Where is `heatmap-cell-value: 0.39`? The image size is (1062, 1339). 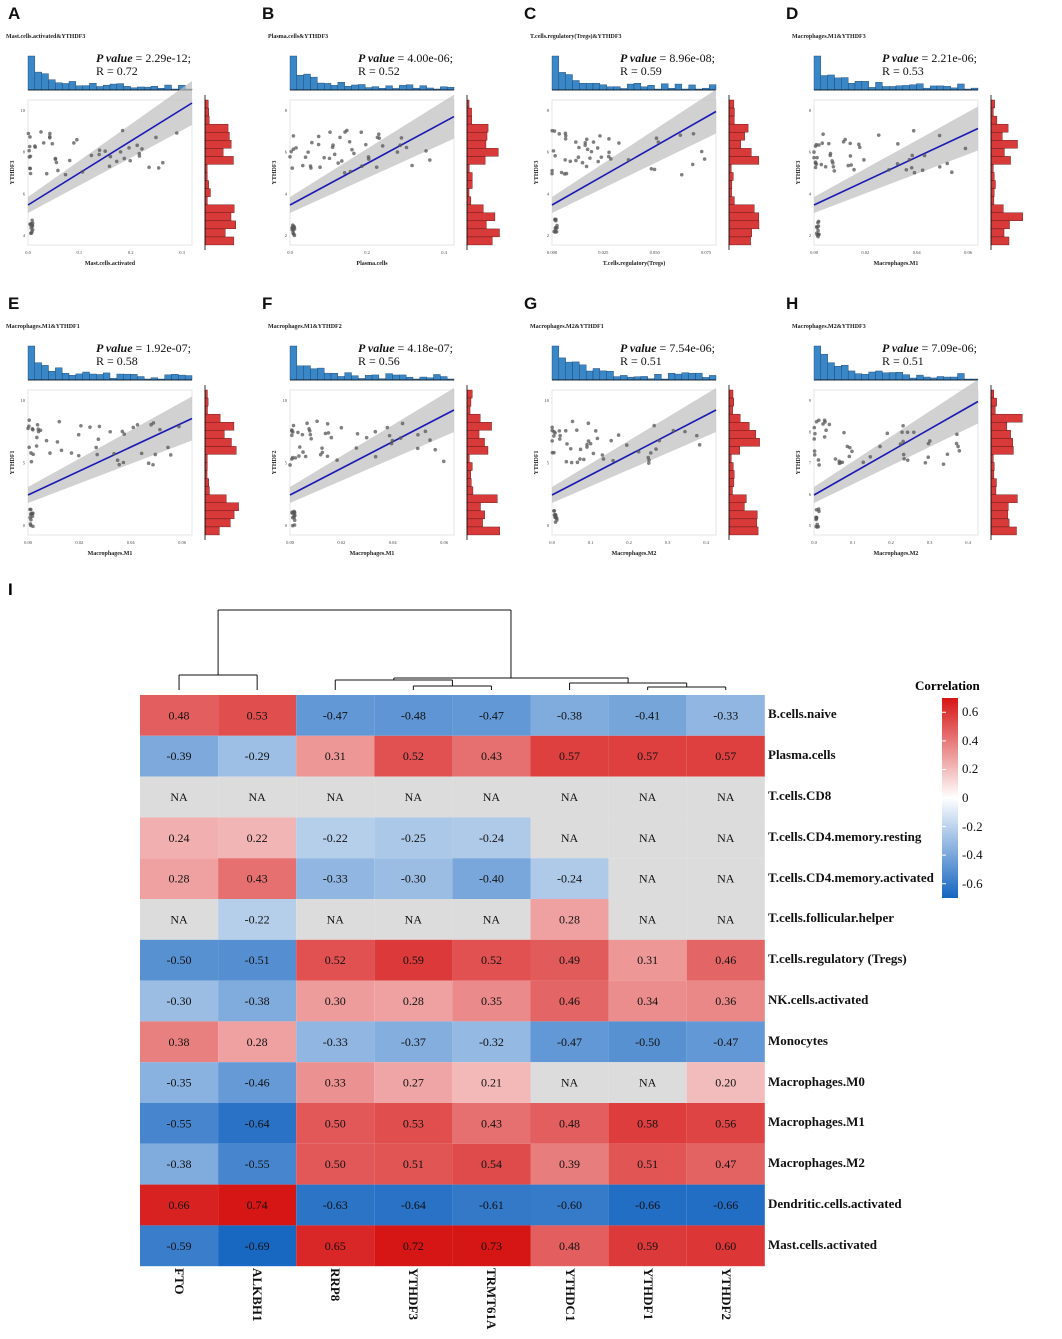
heatmap-cell-value: 0.39 is located at coordinates (569, 1164).